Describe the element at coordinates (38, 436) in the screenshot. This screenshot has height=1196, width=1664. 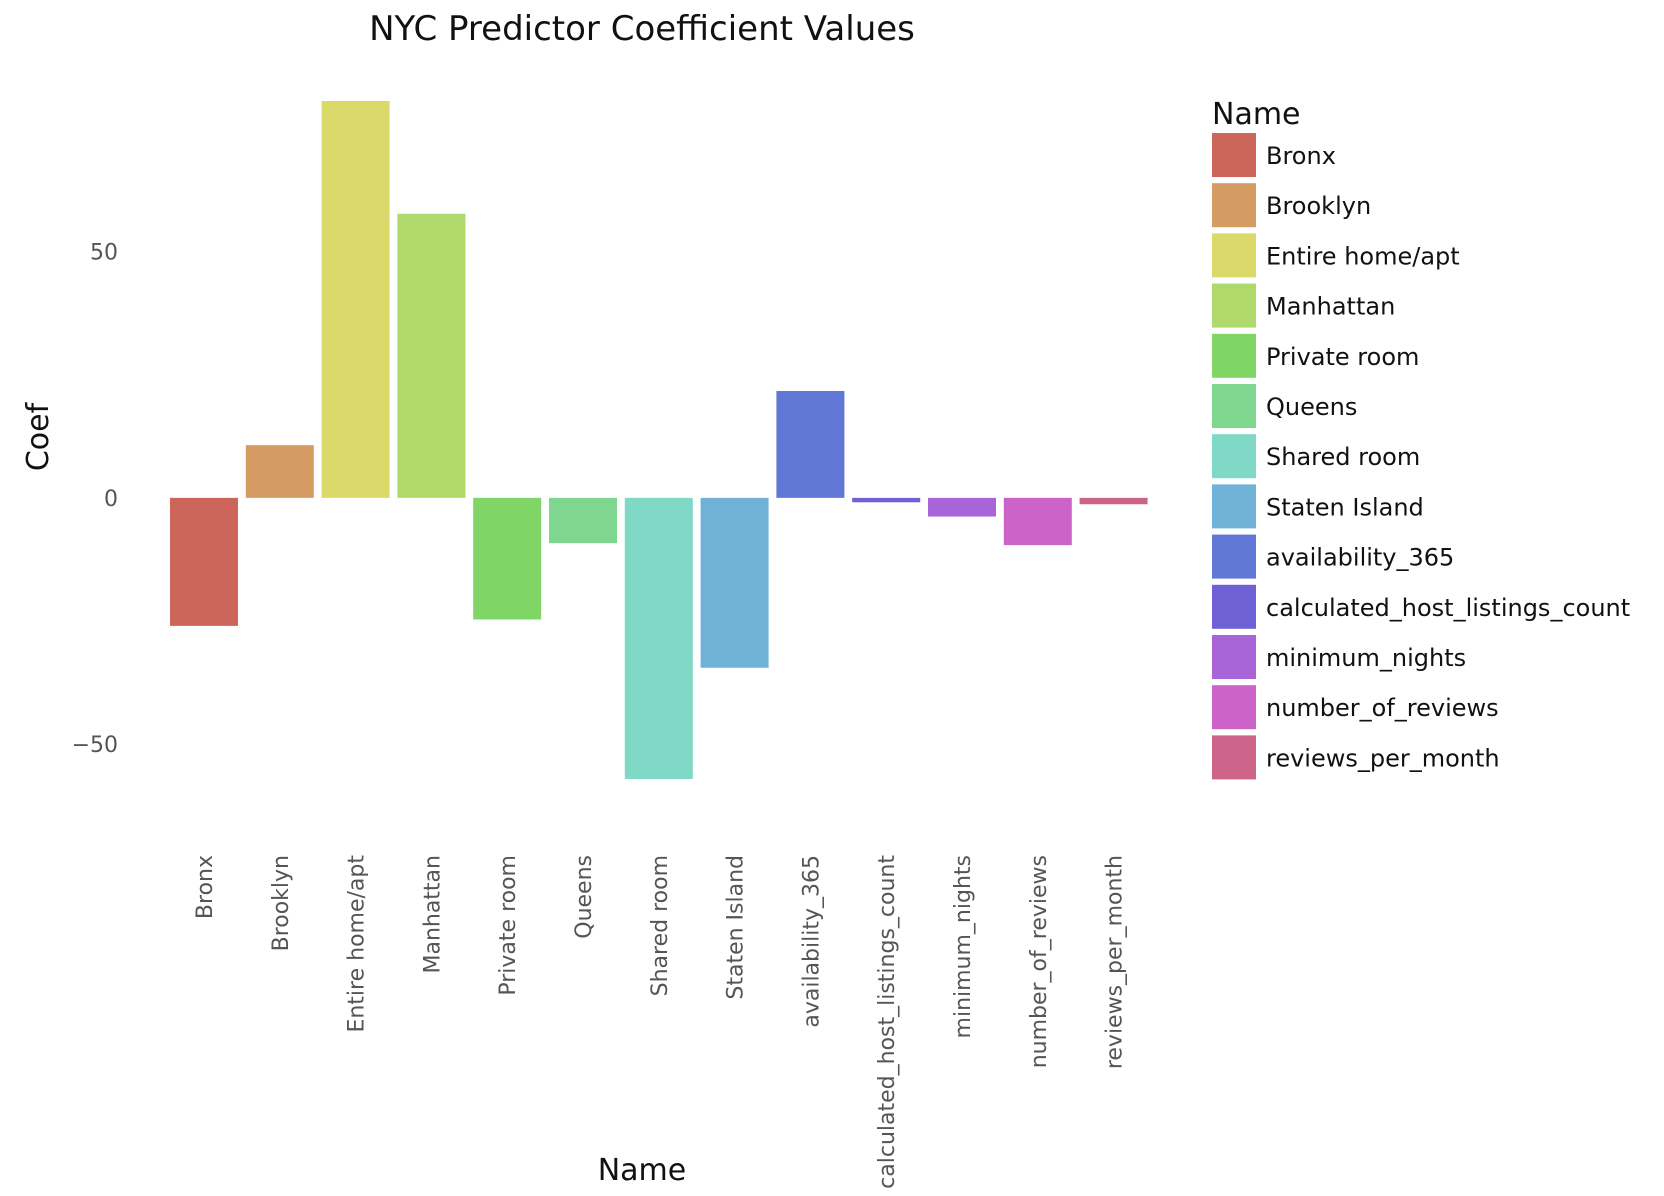
I see `y-axis-title: Coef` at that location.